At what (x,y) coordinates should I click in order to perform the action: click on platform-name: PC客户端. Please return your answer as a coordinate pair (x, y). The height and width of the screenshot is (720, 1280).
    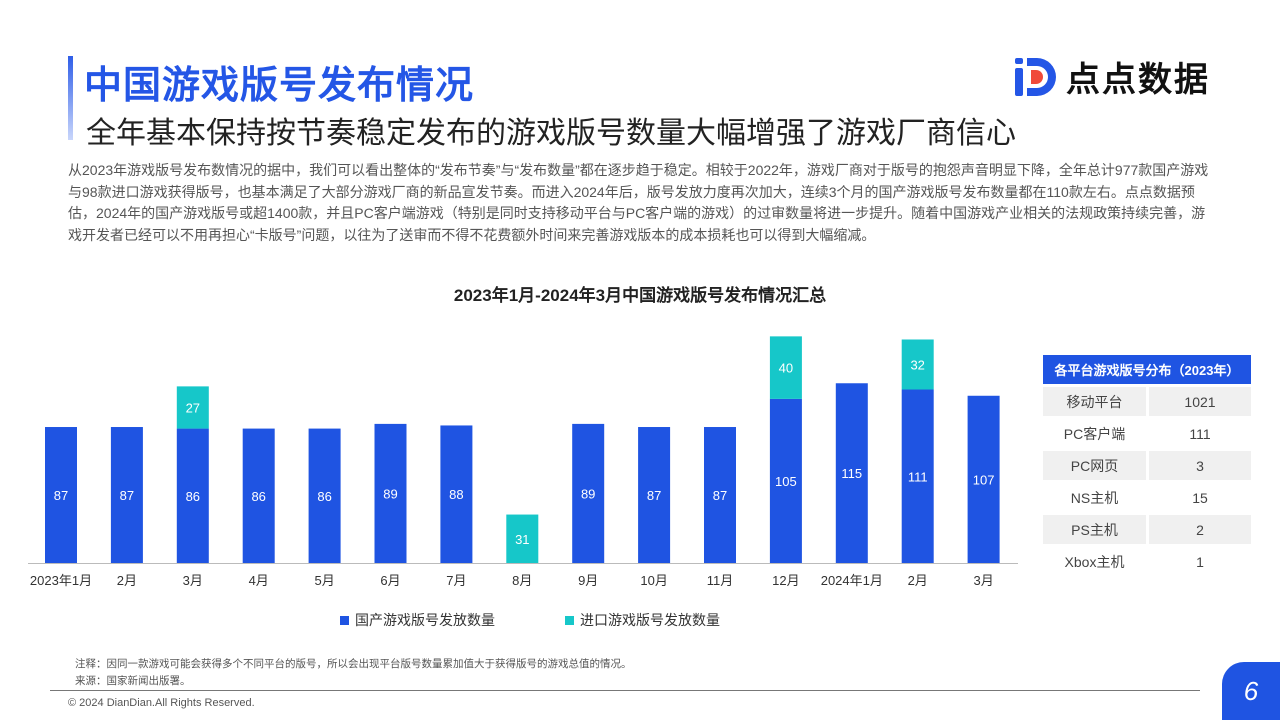
    Looking at the image, I should click on (1096, 433).